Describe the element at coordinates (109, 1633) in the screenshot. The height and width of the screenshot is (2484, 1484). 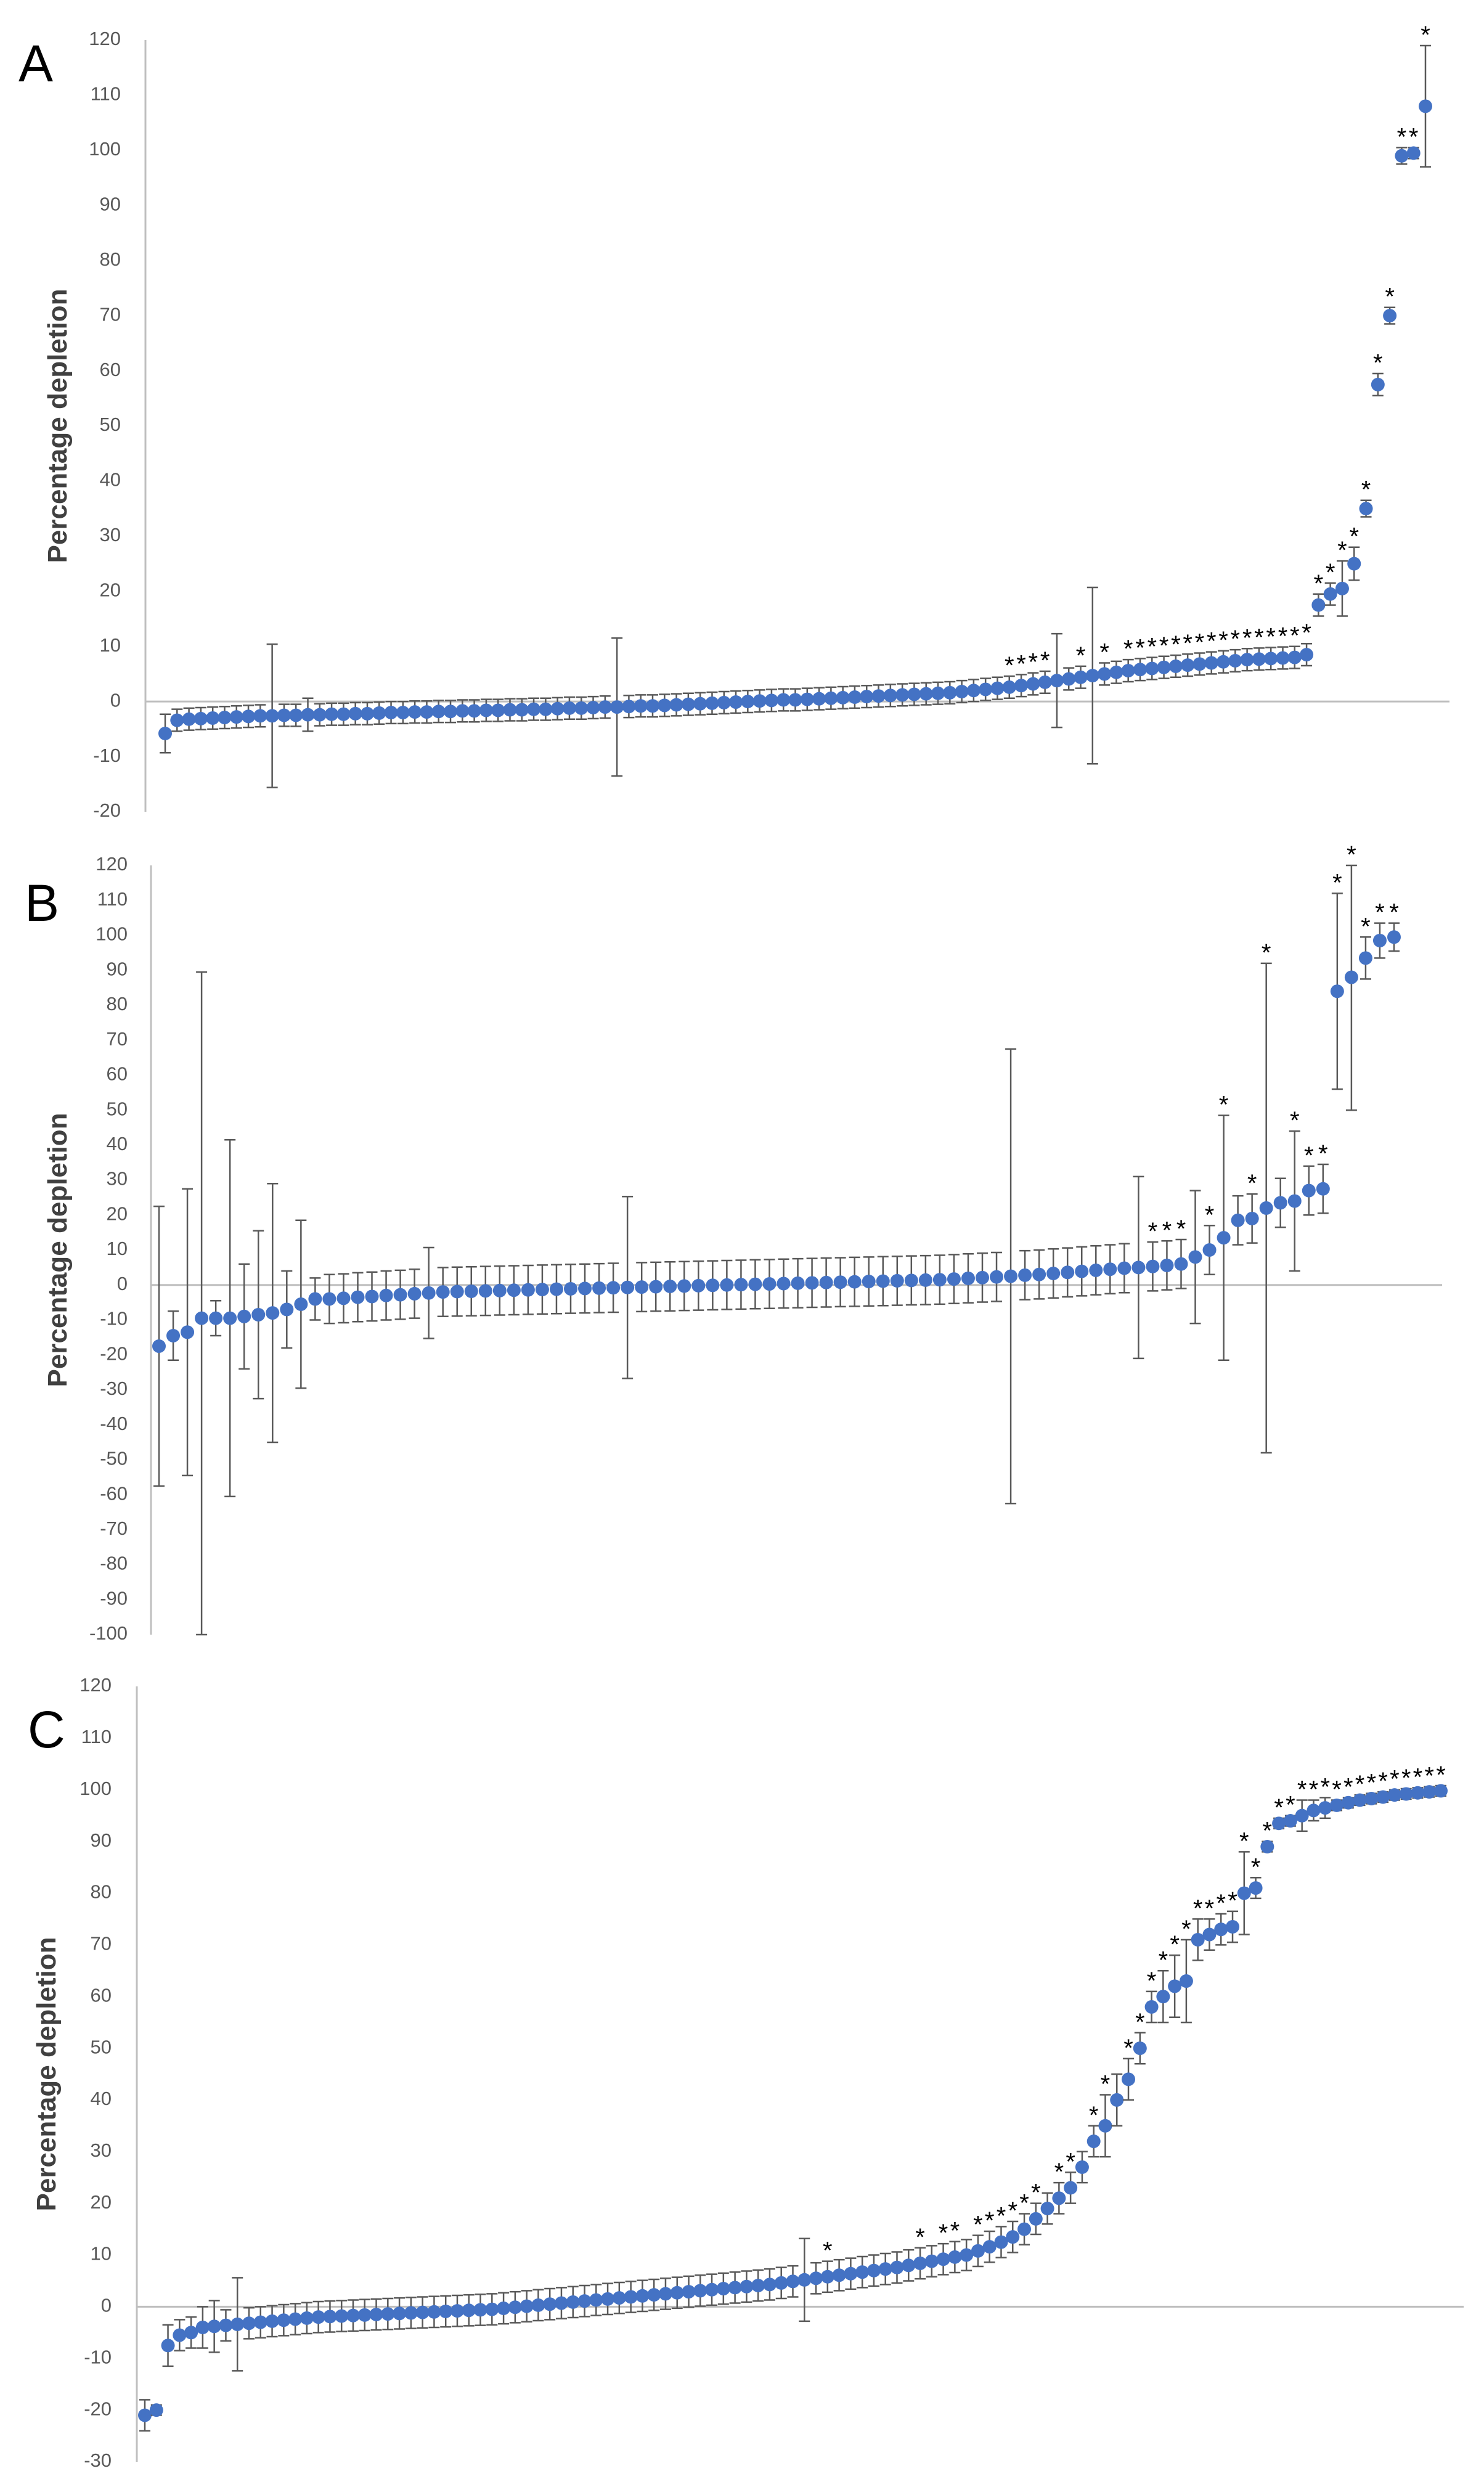
I see `y-tick-label: -100` at that location.